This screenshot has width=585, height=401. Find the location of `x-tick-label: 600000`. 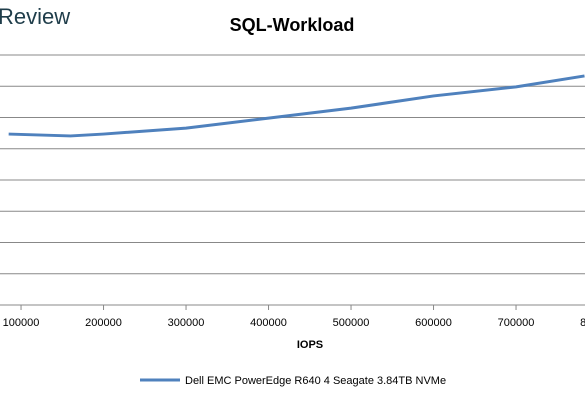

x-tick-label: 600000 is located at coordinates (433, 323).